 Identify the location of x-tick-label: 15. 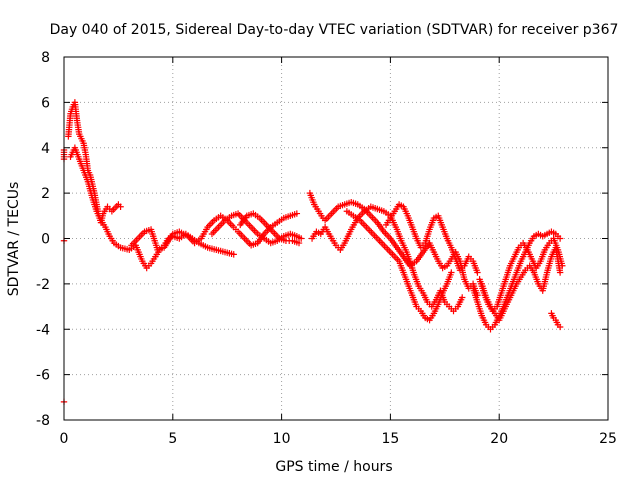
(390, 439).